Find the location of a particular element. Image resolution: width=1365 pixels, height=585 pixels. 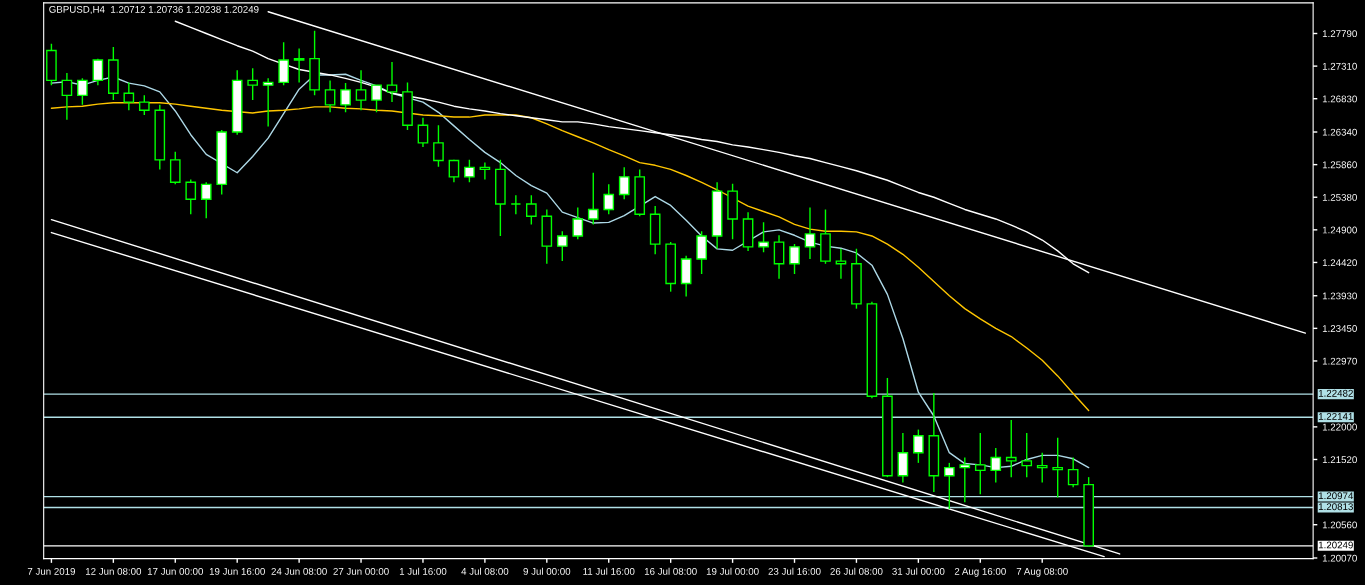

y-tick-label: 1.26340 is located at coordinates (1339, 132).